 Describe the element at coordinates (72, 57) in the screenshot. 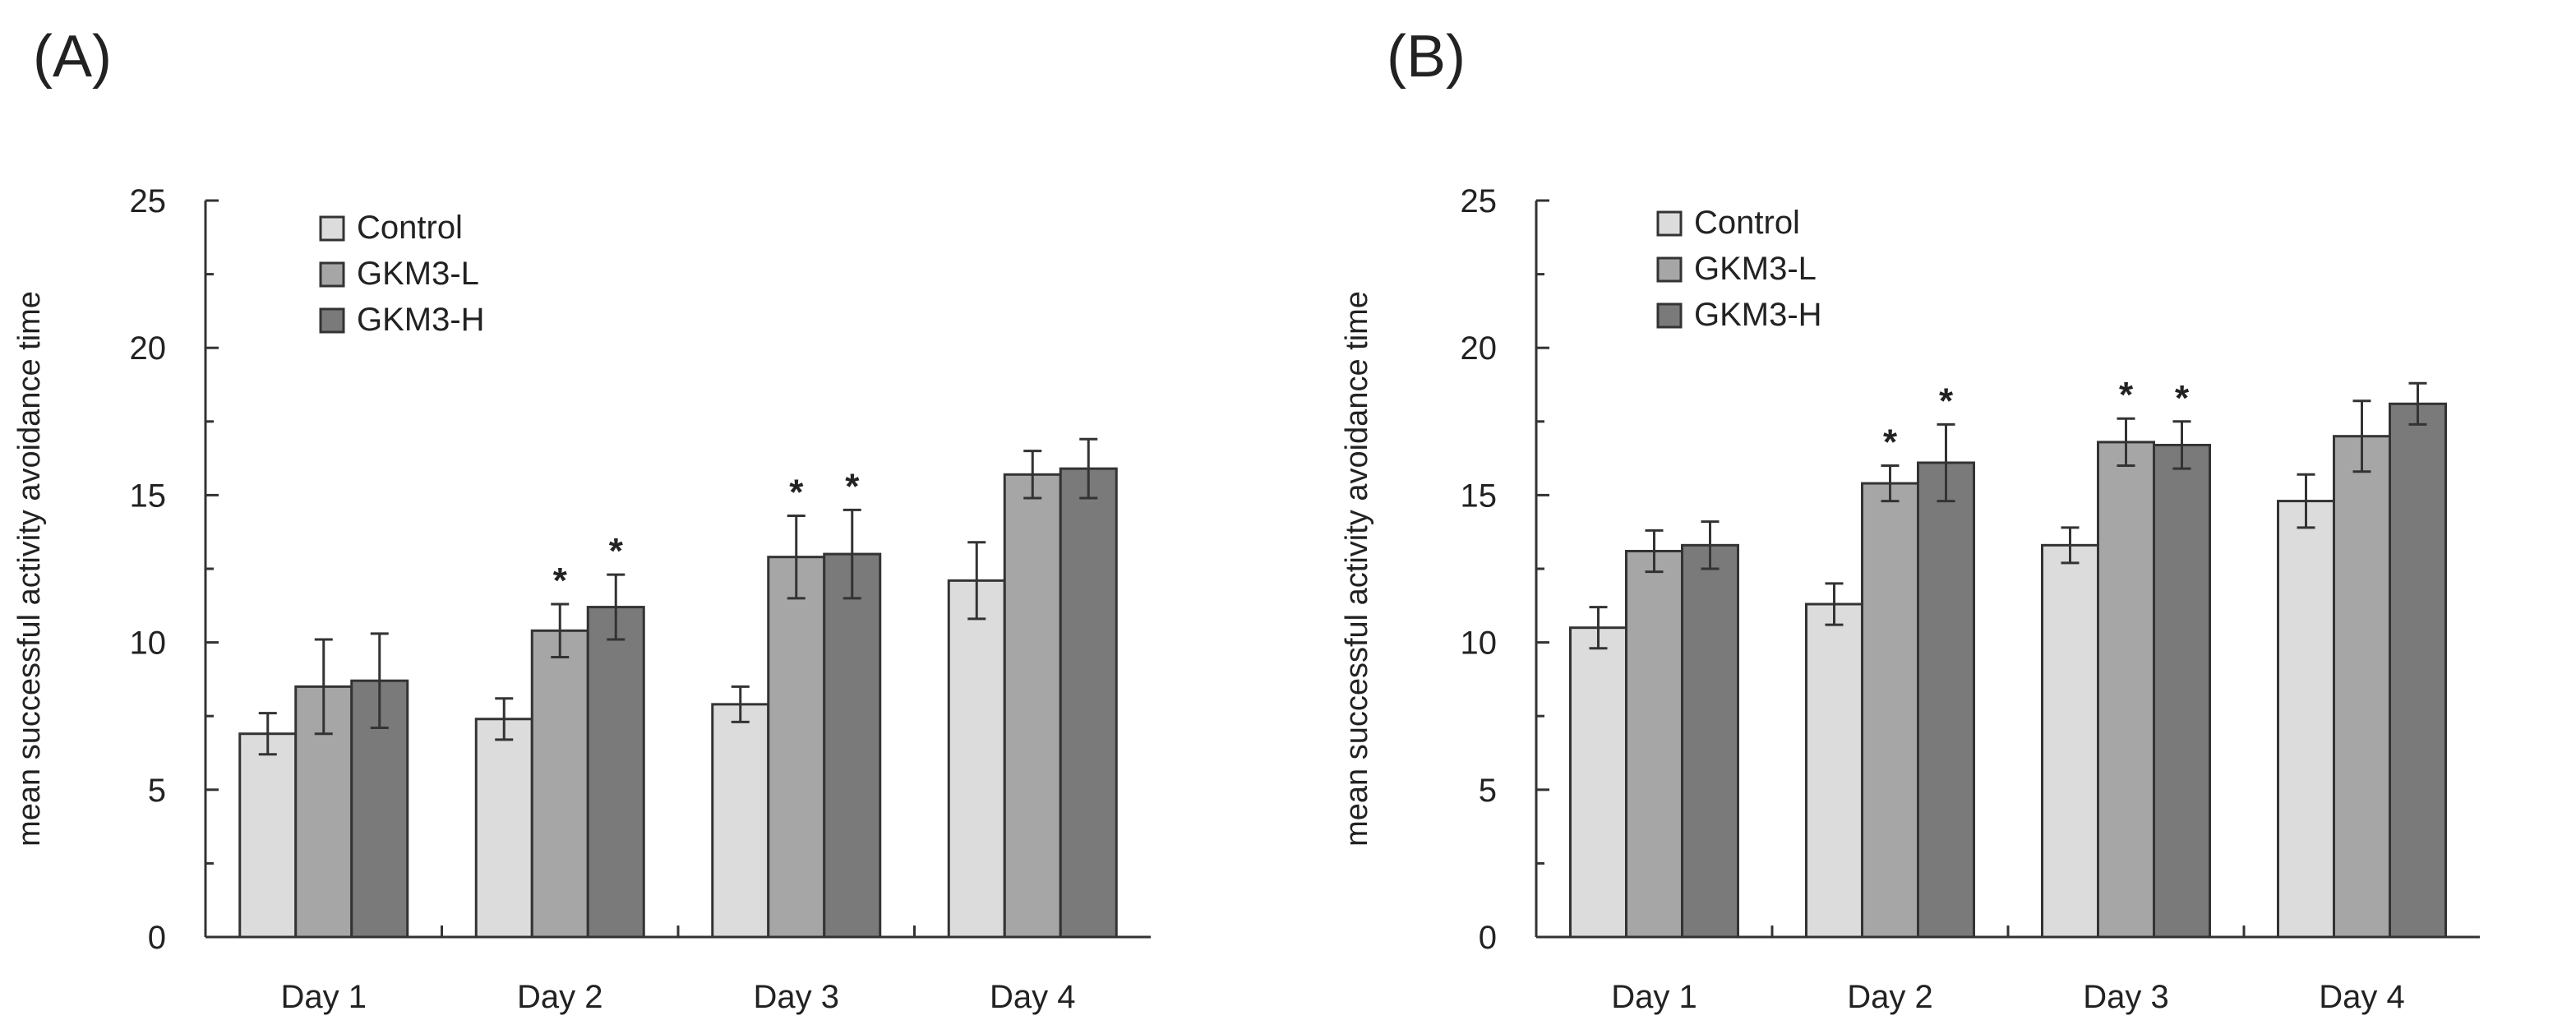

I see `panel-label-a: (A)` at that location.